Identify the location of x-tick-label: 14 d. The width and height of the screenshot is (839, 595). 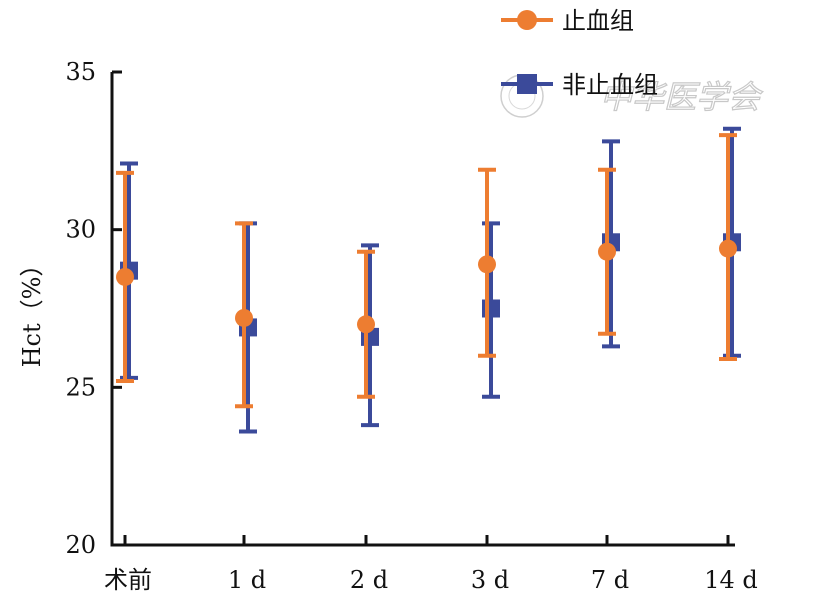
(731, 580).